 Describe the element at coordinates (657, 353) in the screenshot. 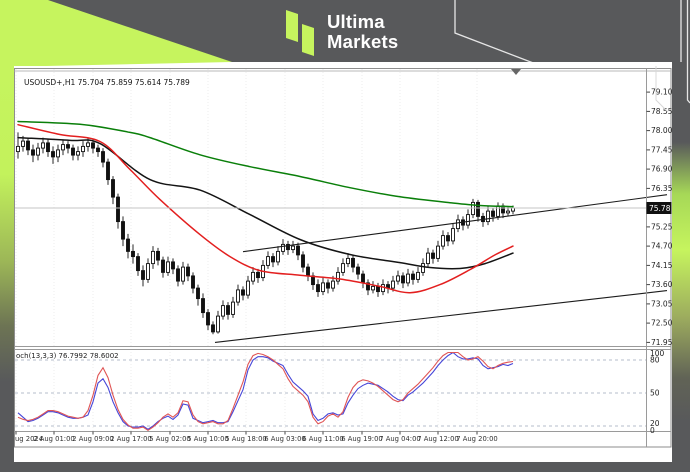

I see `svg-text: 100` at that location.